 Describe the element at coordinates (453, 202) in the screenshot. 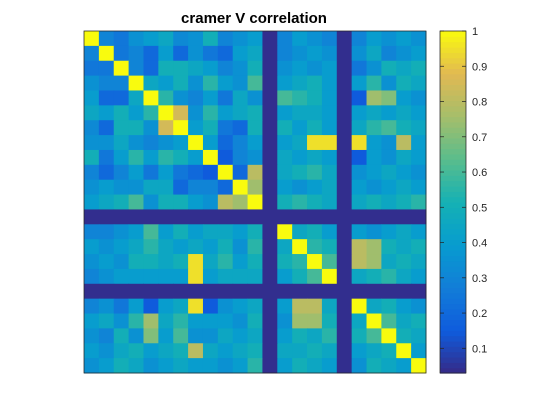

I see `colorbar-frame` at that location.